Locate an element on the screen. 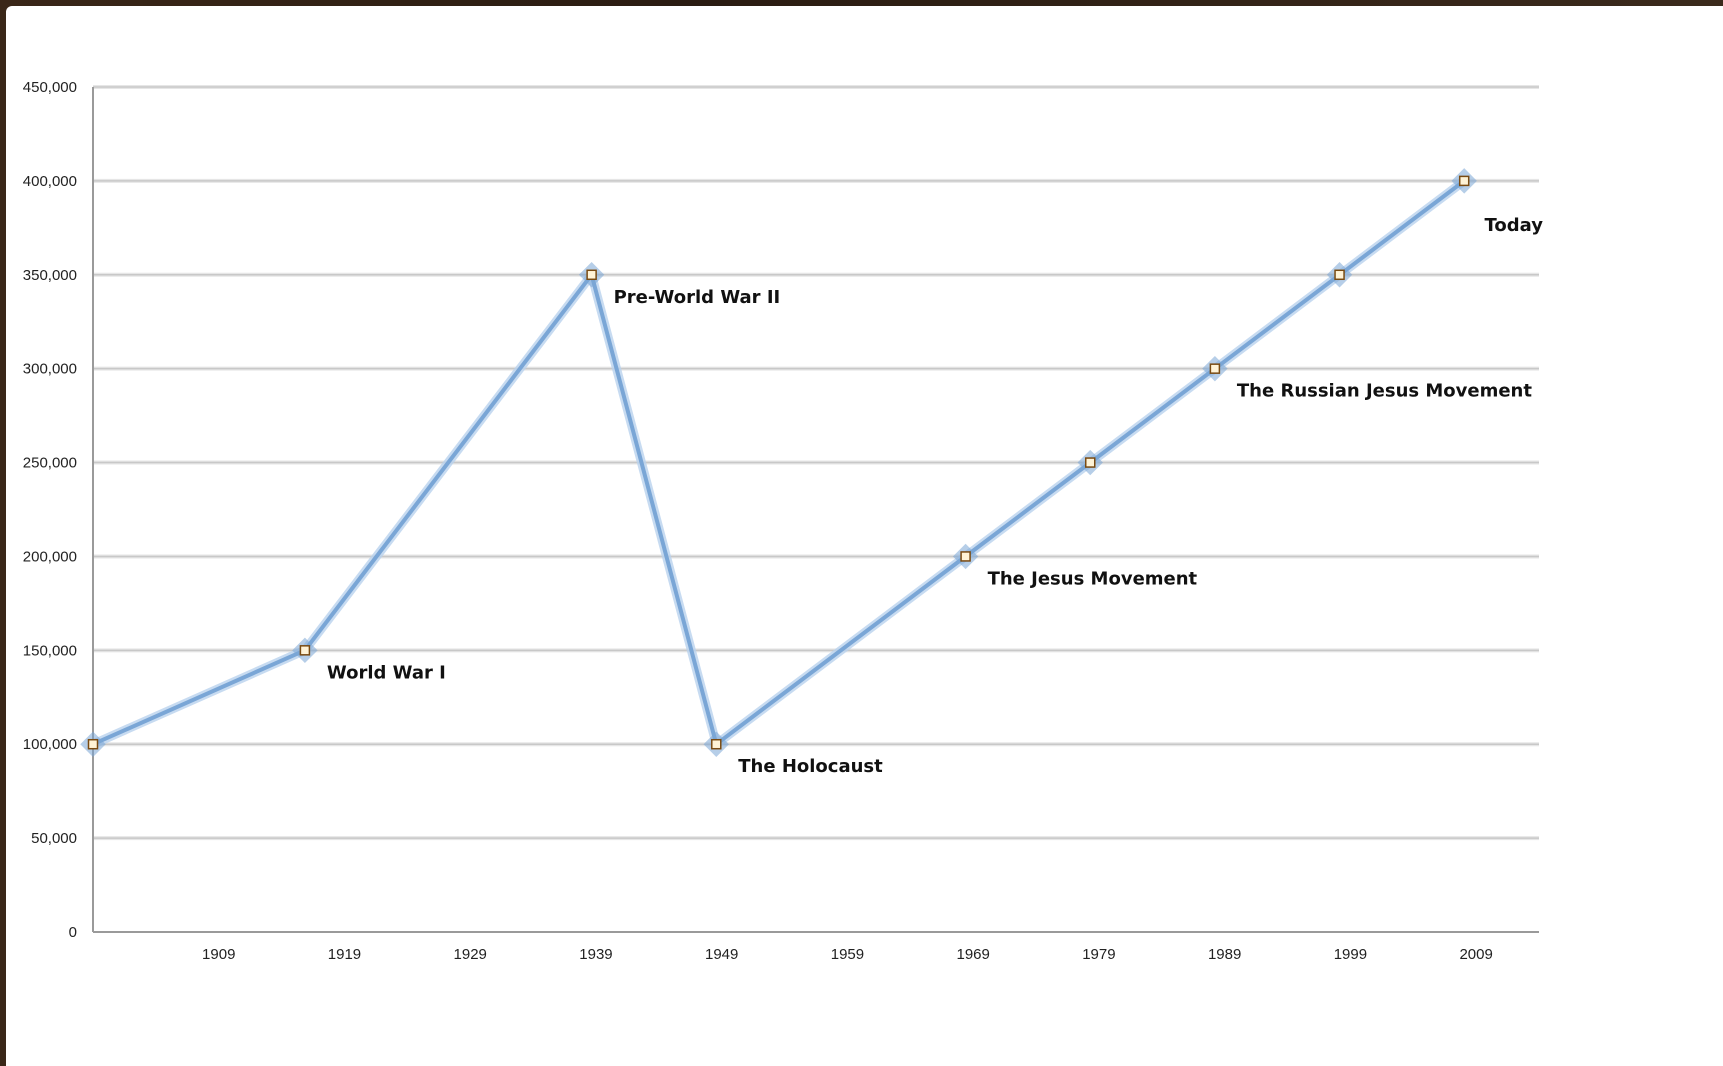  y-tick-label: 0 is located at coordinates (73, 932).